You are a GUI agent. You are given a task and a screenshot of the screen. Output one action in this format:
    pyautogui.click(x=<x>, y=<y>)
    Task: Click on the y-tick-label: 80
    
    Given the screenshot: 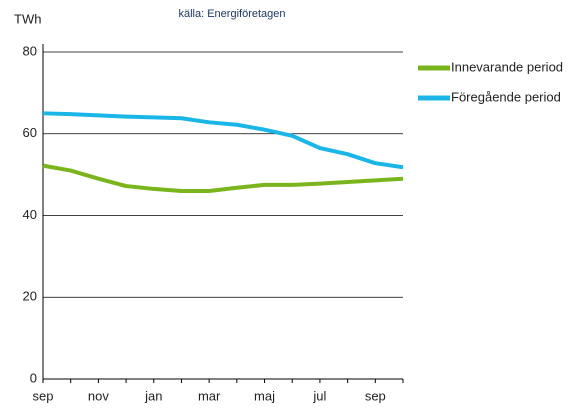 What is the action you would take?
    pyautogui.click(x=30, y=50)
    